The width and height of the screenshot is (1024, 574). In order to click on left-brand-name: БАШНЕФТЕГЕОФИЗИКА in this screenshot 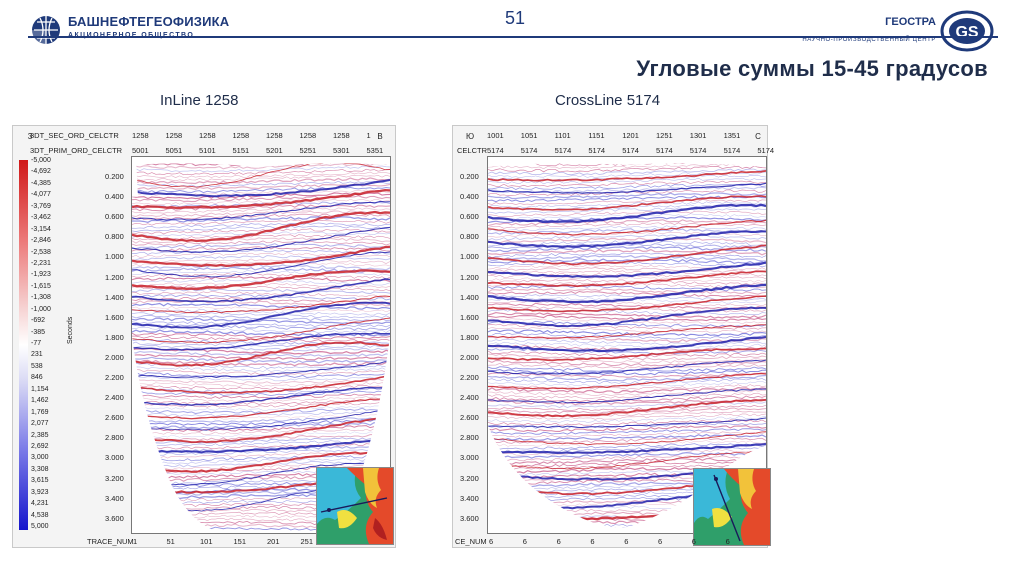, I will do `click(149, 21)`.